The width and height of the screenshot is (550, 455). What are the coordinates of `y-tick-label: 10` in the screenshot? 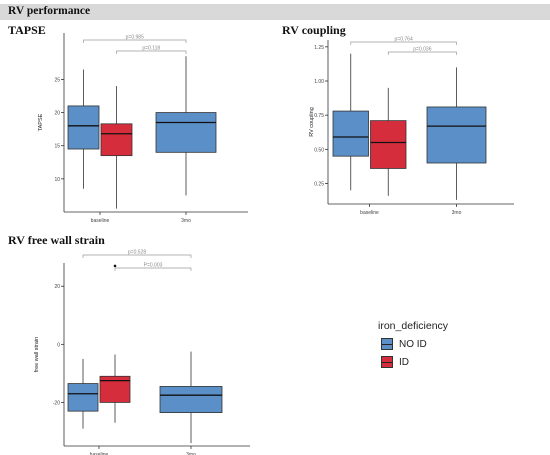 It's located at (57, 180).